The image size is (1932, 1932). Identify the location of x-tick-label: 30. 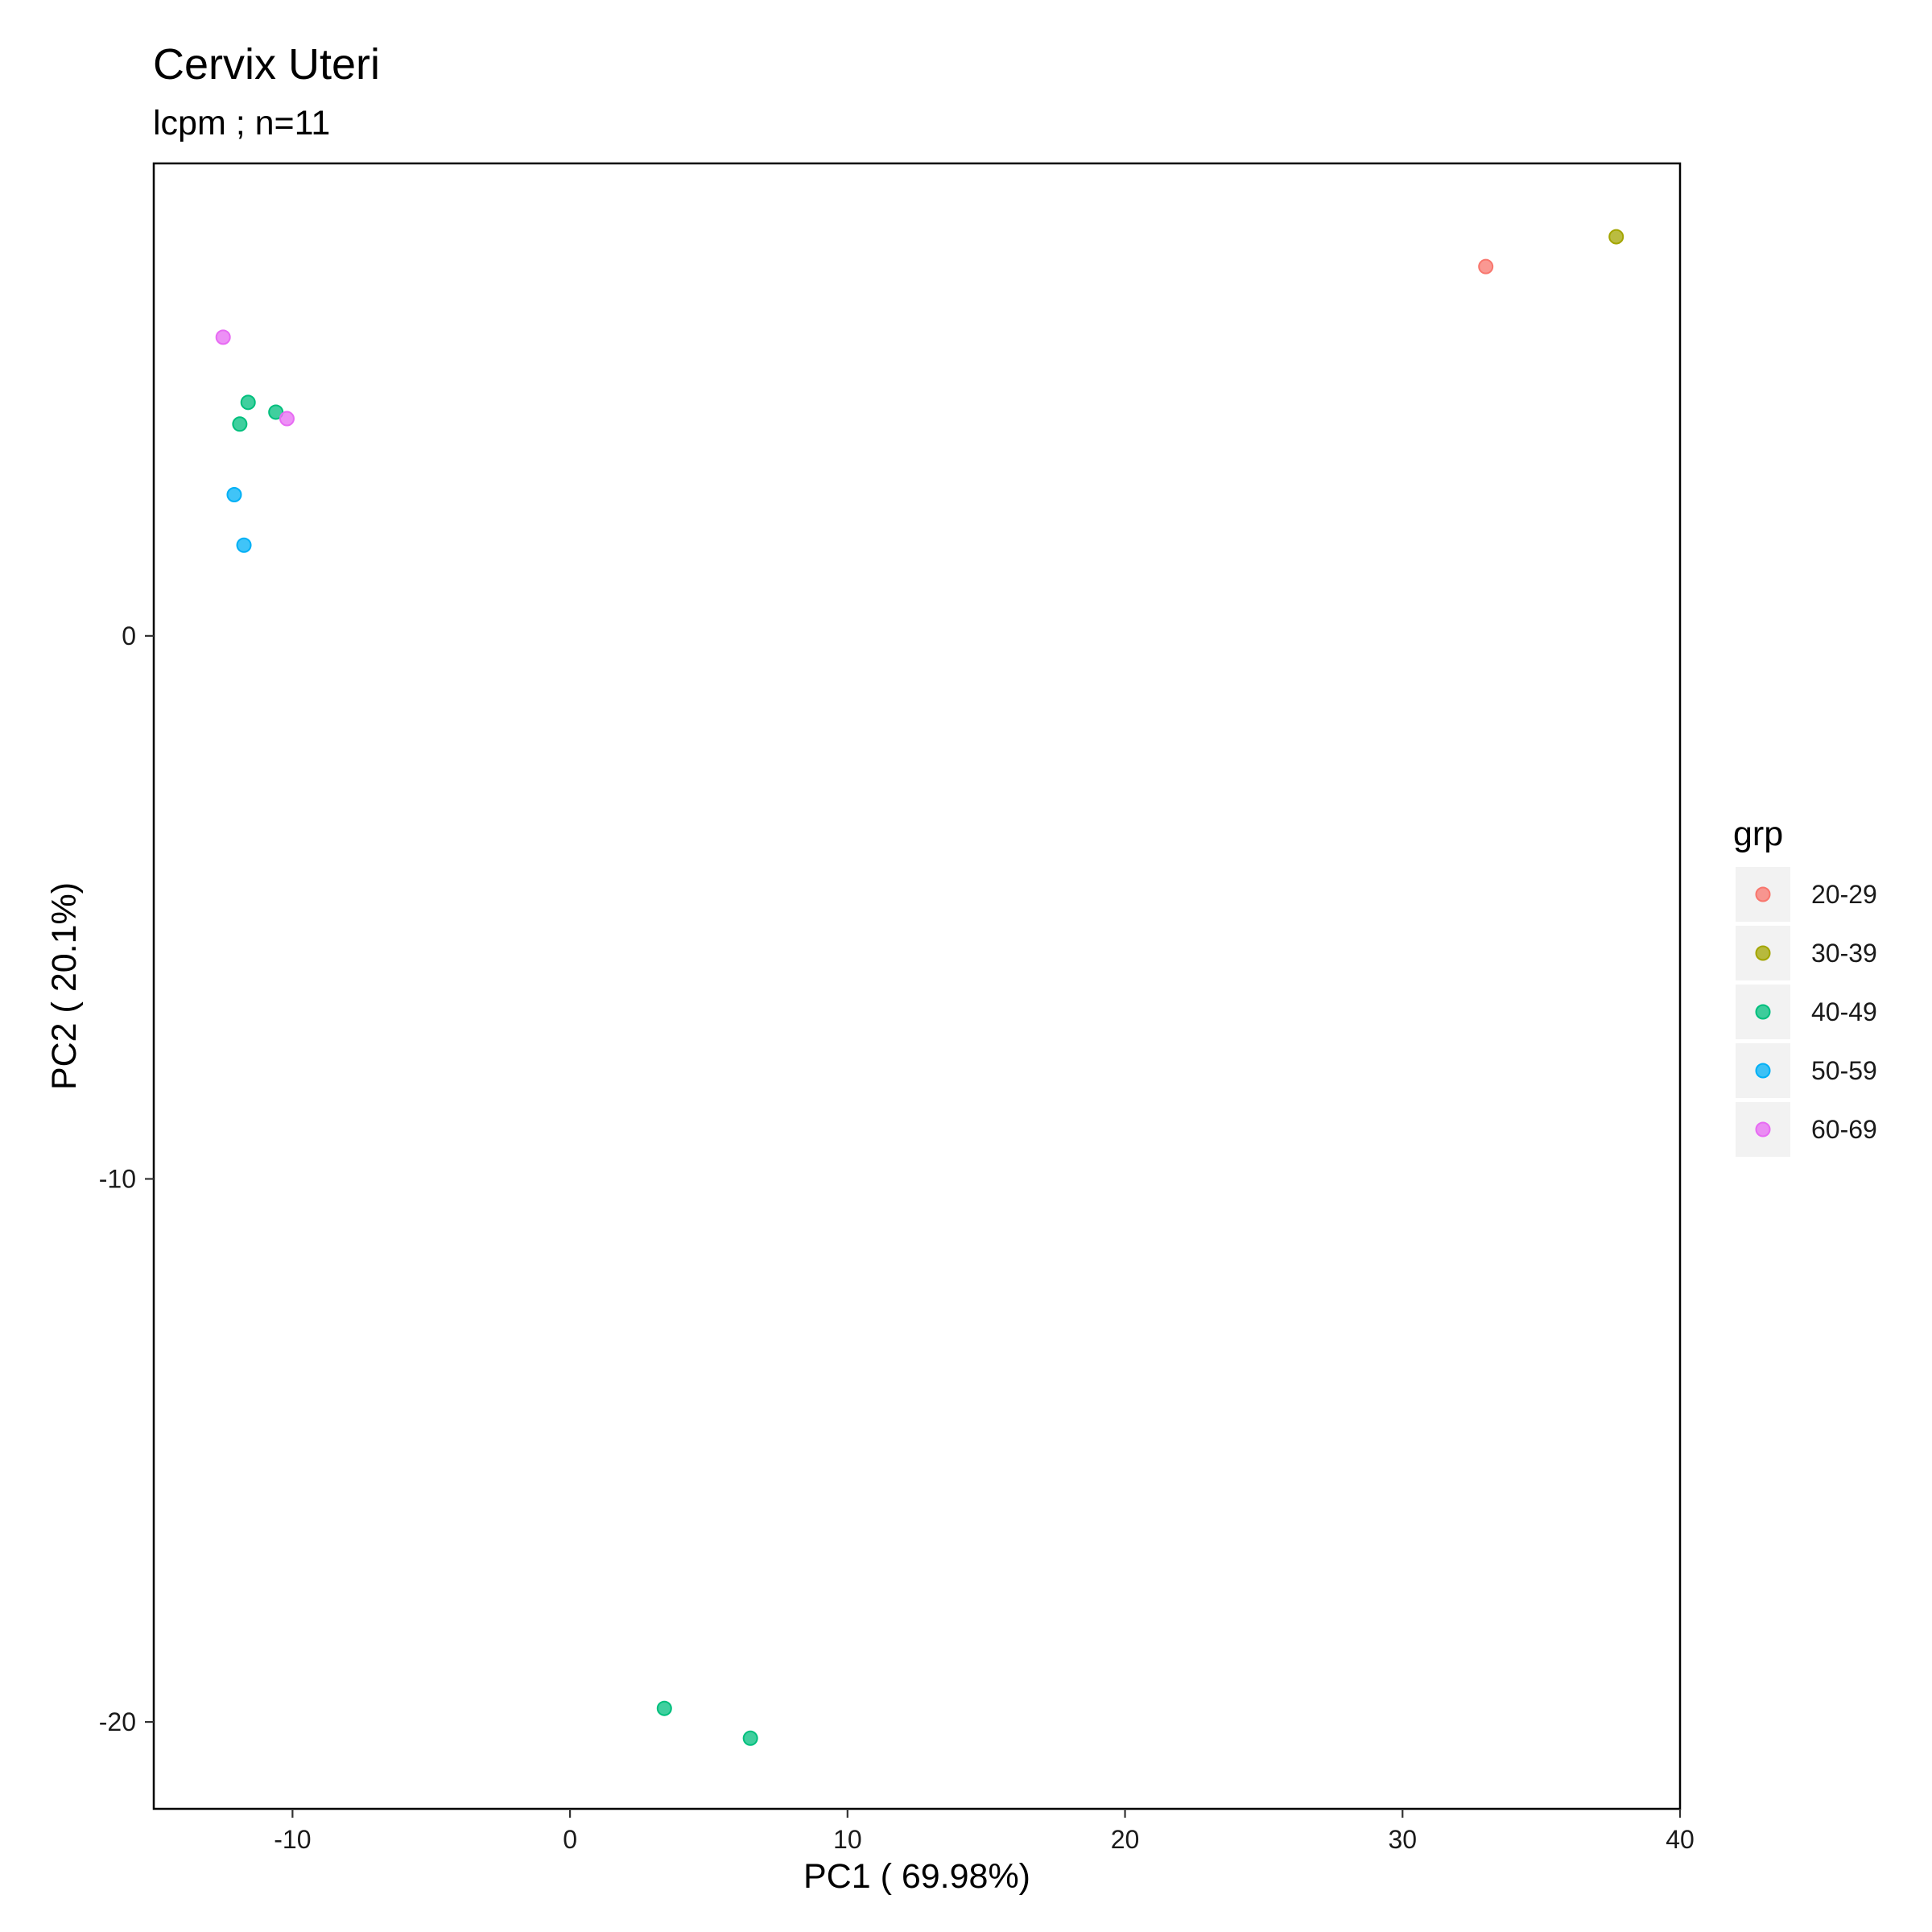
(1402, 1839).